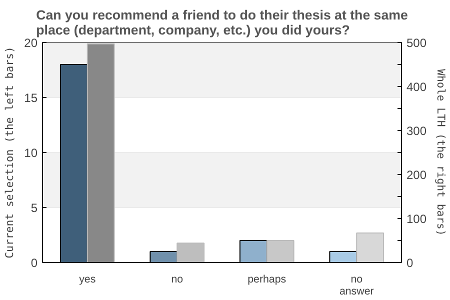 This screenshot has height=300, width=450. Describe the element at coordinates (31, 98) in the screenshot. I see `y-tick-label: 15` at that location.